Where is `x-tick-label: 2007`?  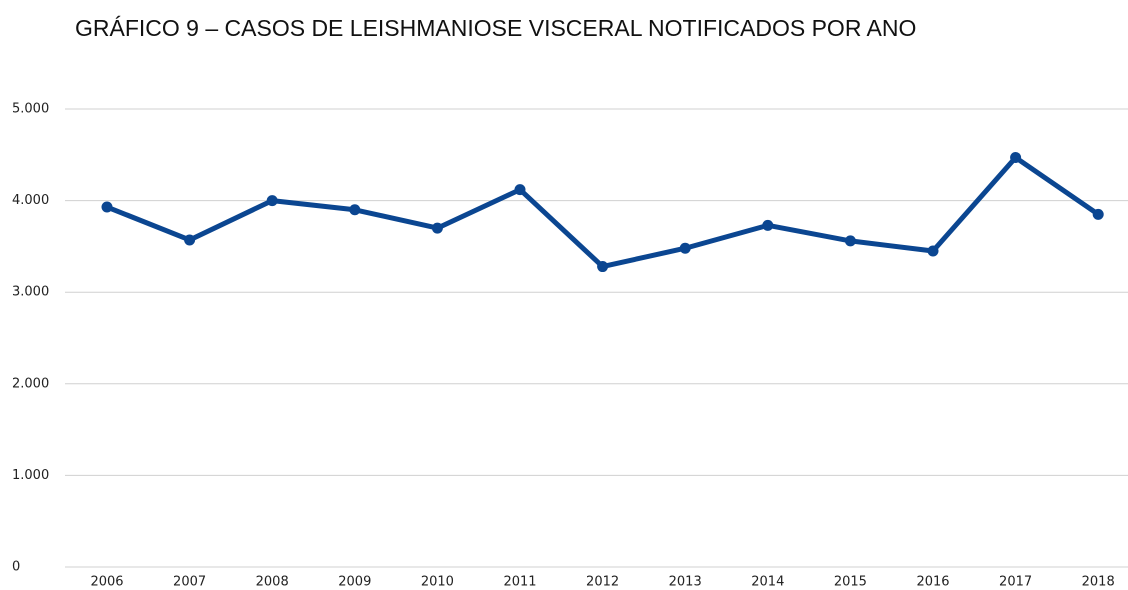
x-tick-label: 2007 is located at coordinates (189, 582).